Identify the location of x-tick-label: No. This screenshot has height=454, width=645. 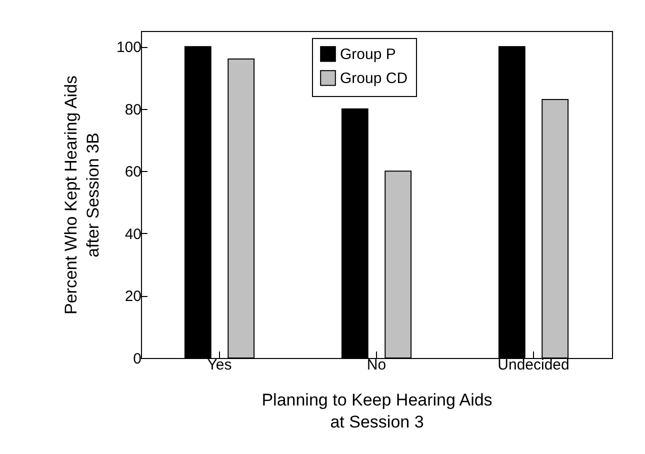
(376, 365).